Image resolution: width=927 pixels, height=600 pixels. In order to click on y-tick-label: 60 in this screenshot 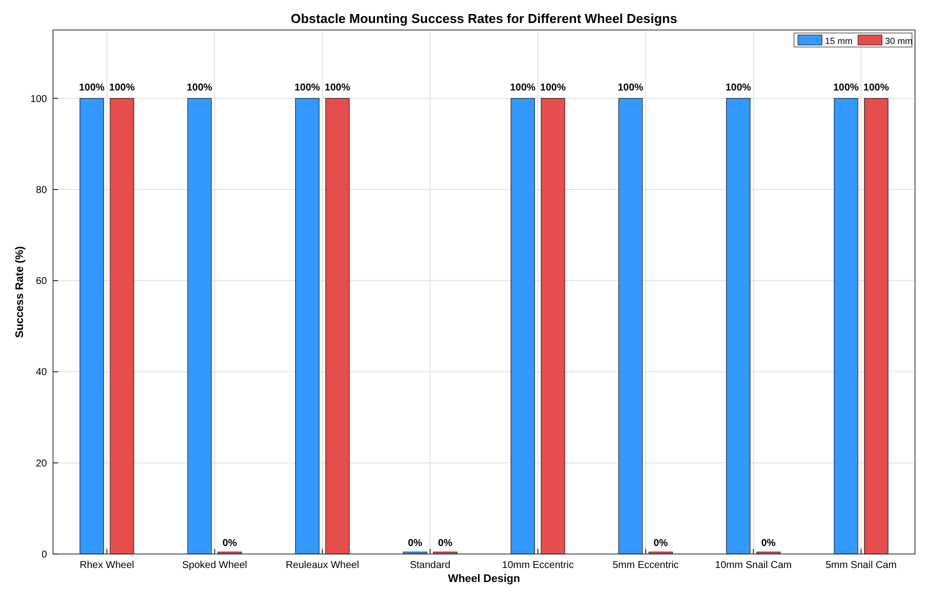, I will do `click(42, 282)`.